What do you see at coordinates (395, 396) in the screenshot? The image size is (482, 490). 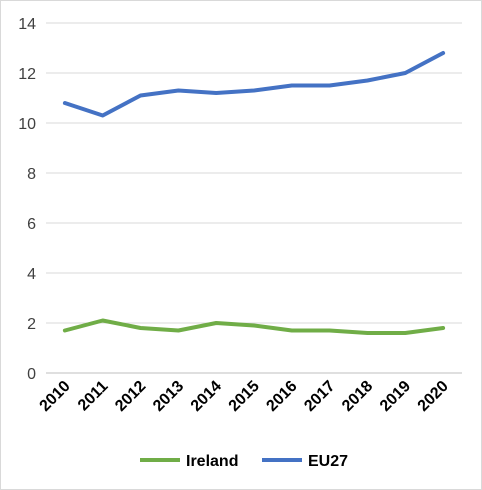 I see `x-tick-label: 2019` at bounding box center [395, 396].